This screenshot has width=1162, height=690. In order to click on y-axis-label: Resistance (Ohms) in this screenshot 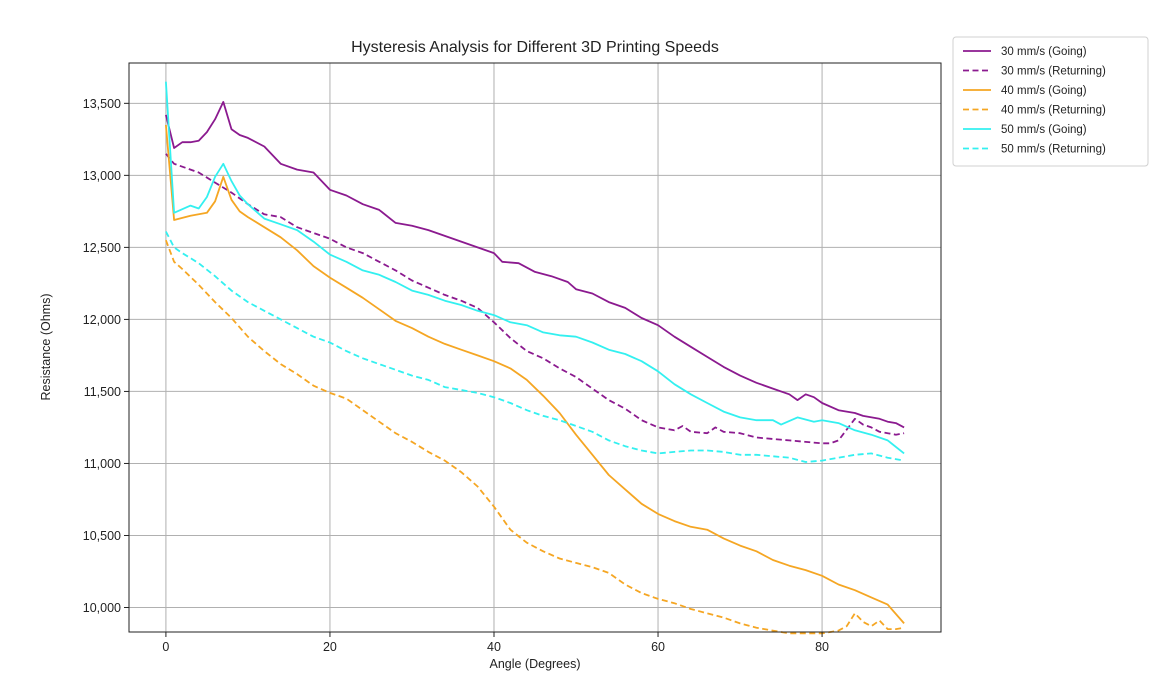, I will do `click(46, 347)`.